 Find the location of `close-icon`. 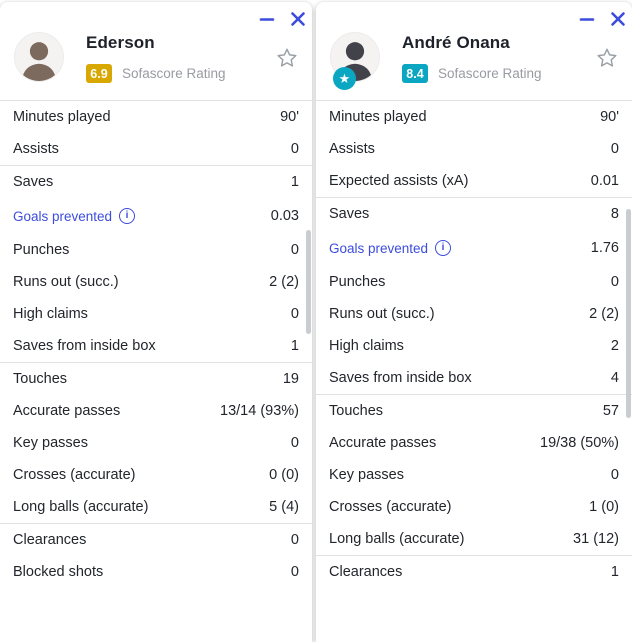

close-icon is located at coordinates (298, 19).